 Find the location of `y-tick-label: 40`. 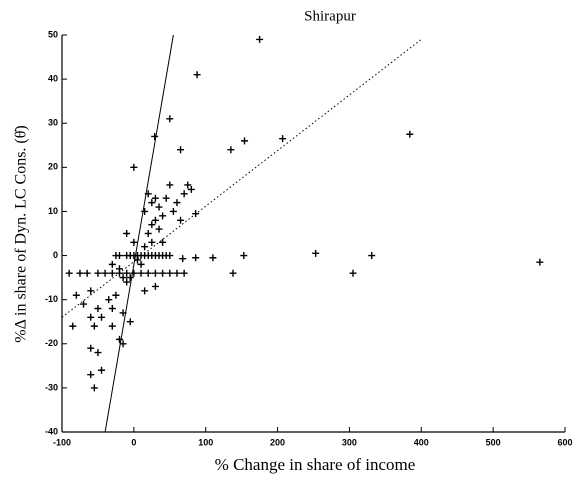

y-tick-label: 40 is located at coordinates (53, 78).